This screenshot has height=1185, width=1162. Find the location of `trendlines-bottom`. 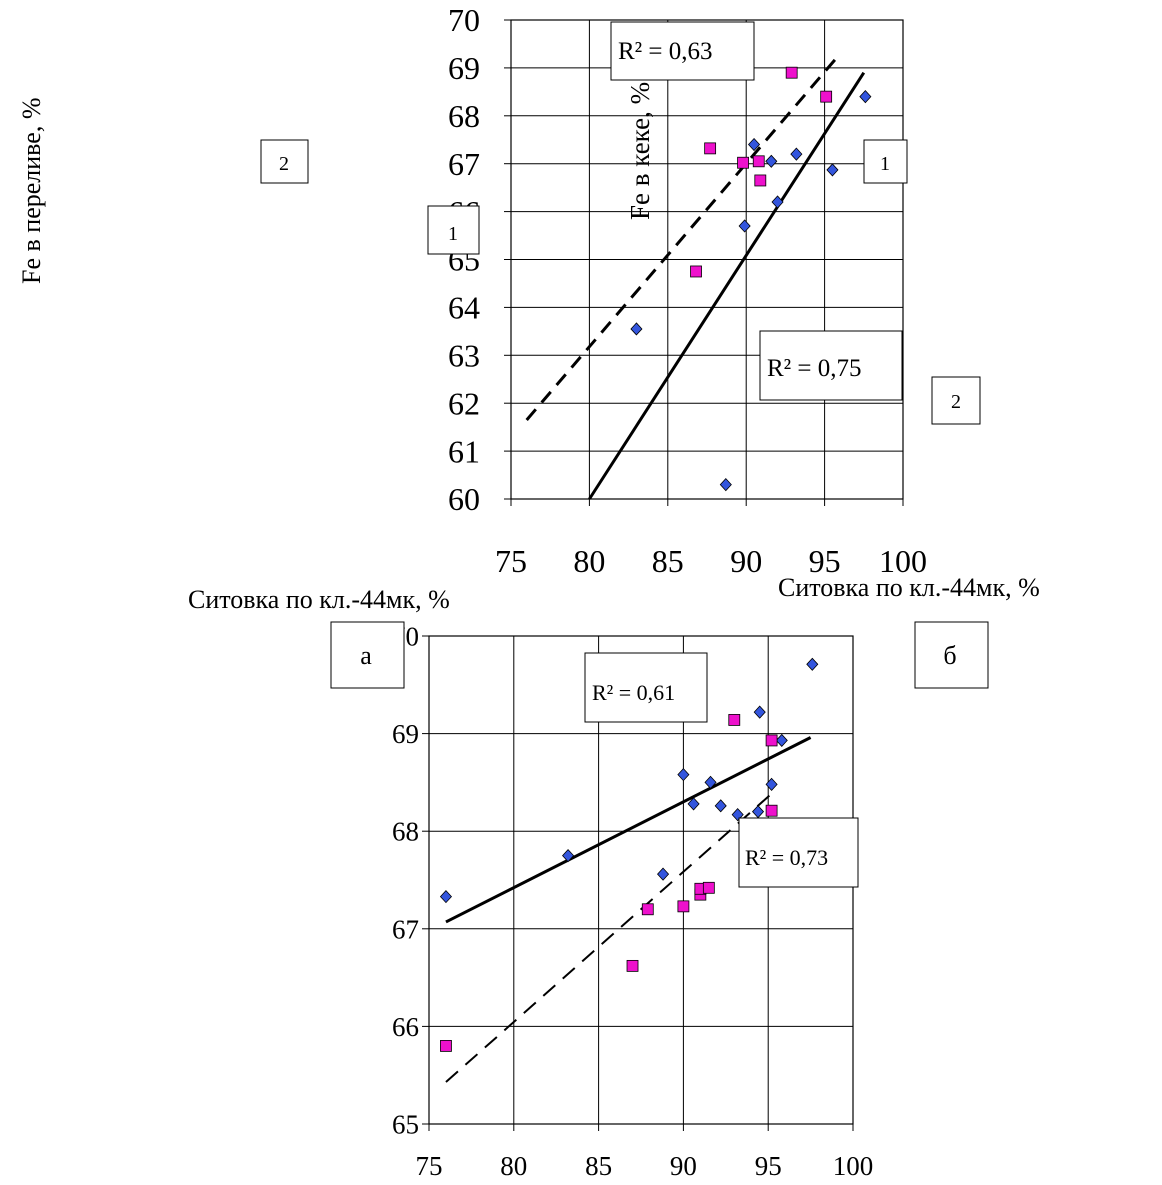

trendlines-bottom is located at coordinates (628, 909).